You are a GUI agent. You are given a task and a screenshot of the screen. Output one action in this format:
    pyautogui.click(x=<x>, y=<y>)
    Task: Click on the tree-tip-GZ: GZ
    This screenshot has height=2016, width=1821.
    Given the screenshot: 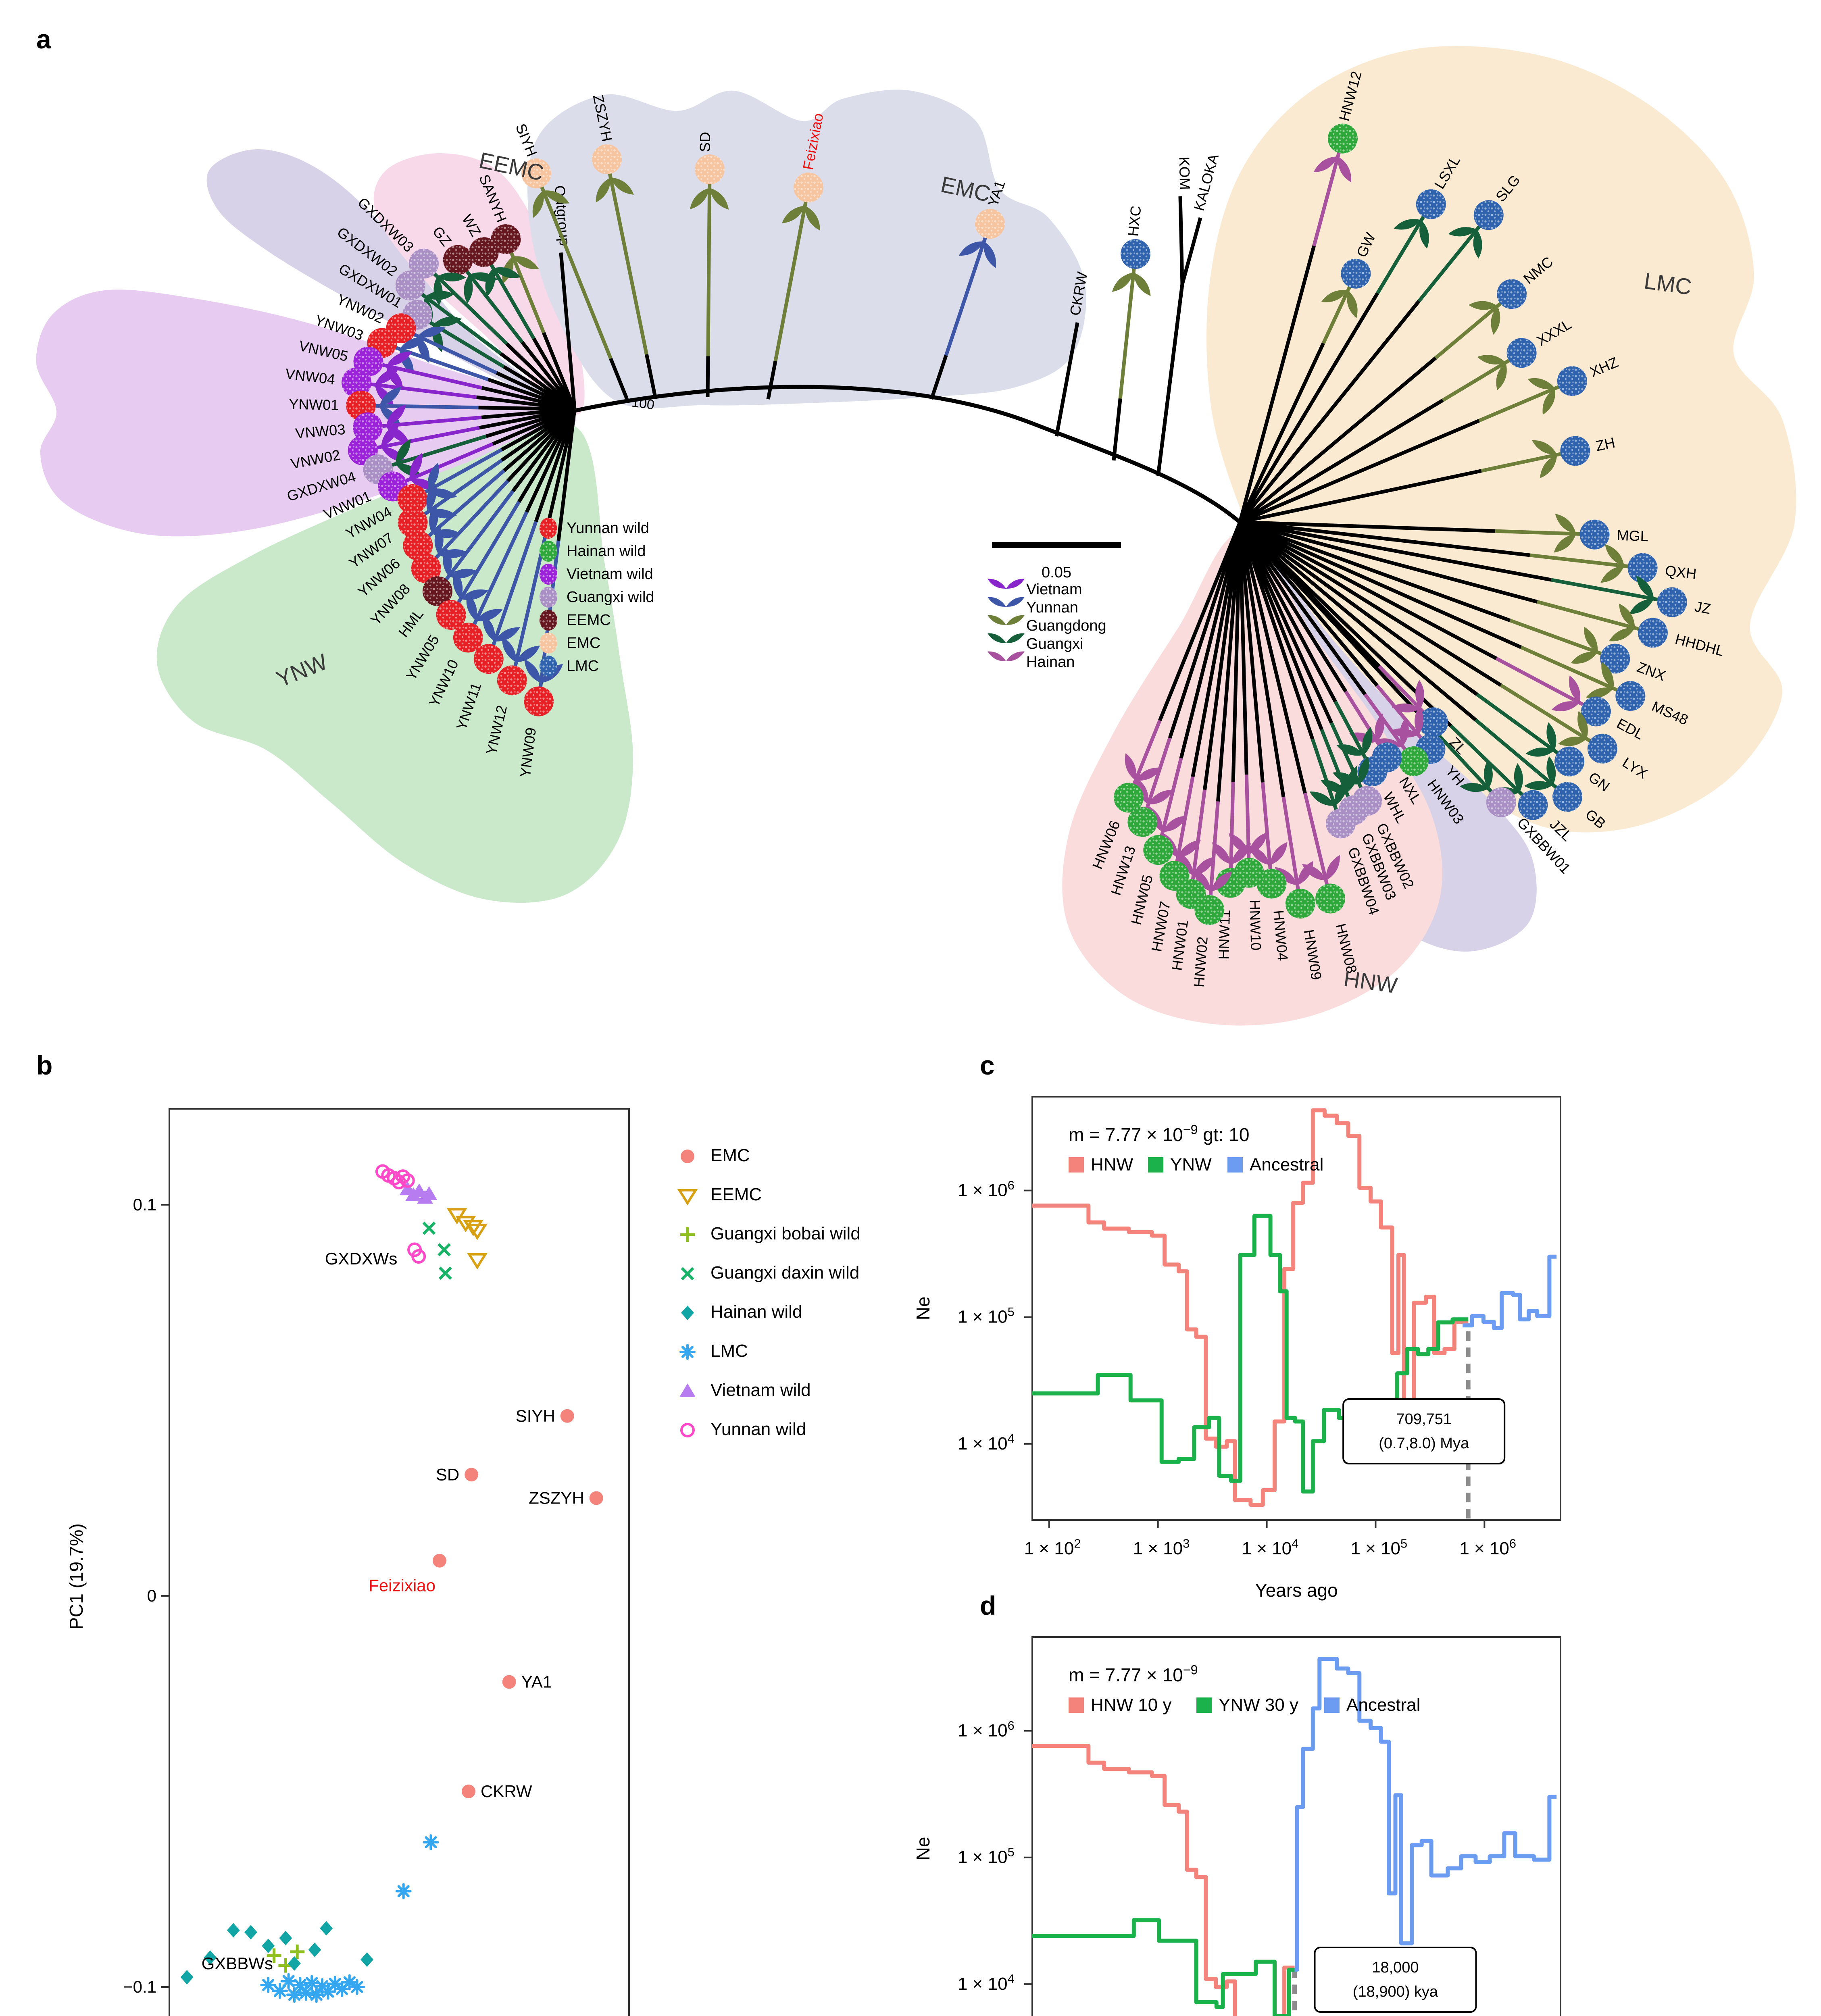 What is the action you would take?
    pyautogui.click(x=502, y=316)
    